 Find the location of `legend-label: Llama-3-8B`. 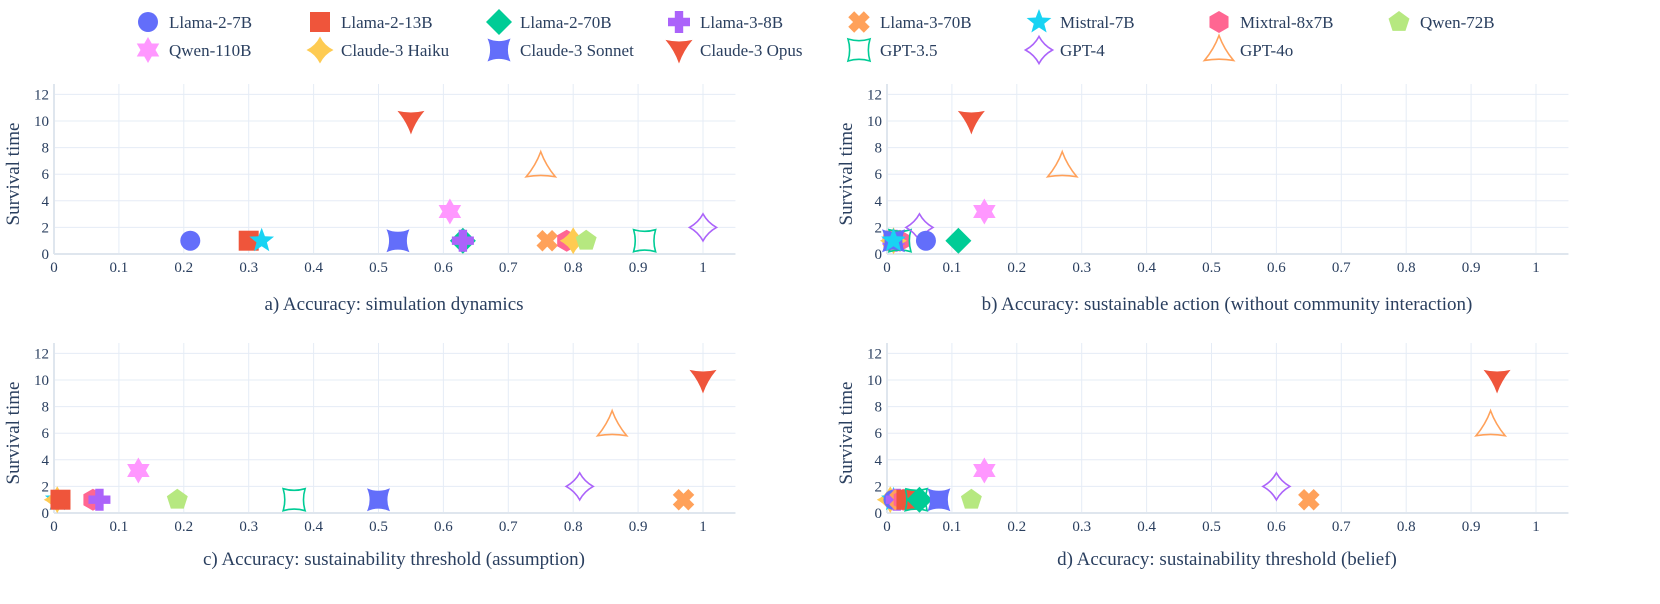

legend-label: Llama-3-8B is located at coordinates (741, 22).